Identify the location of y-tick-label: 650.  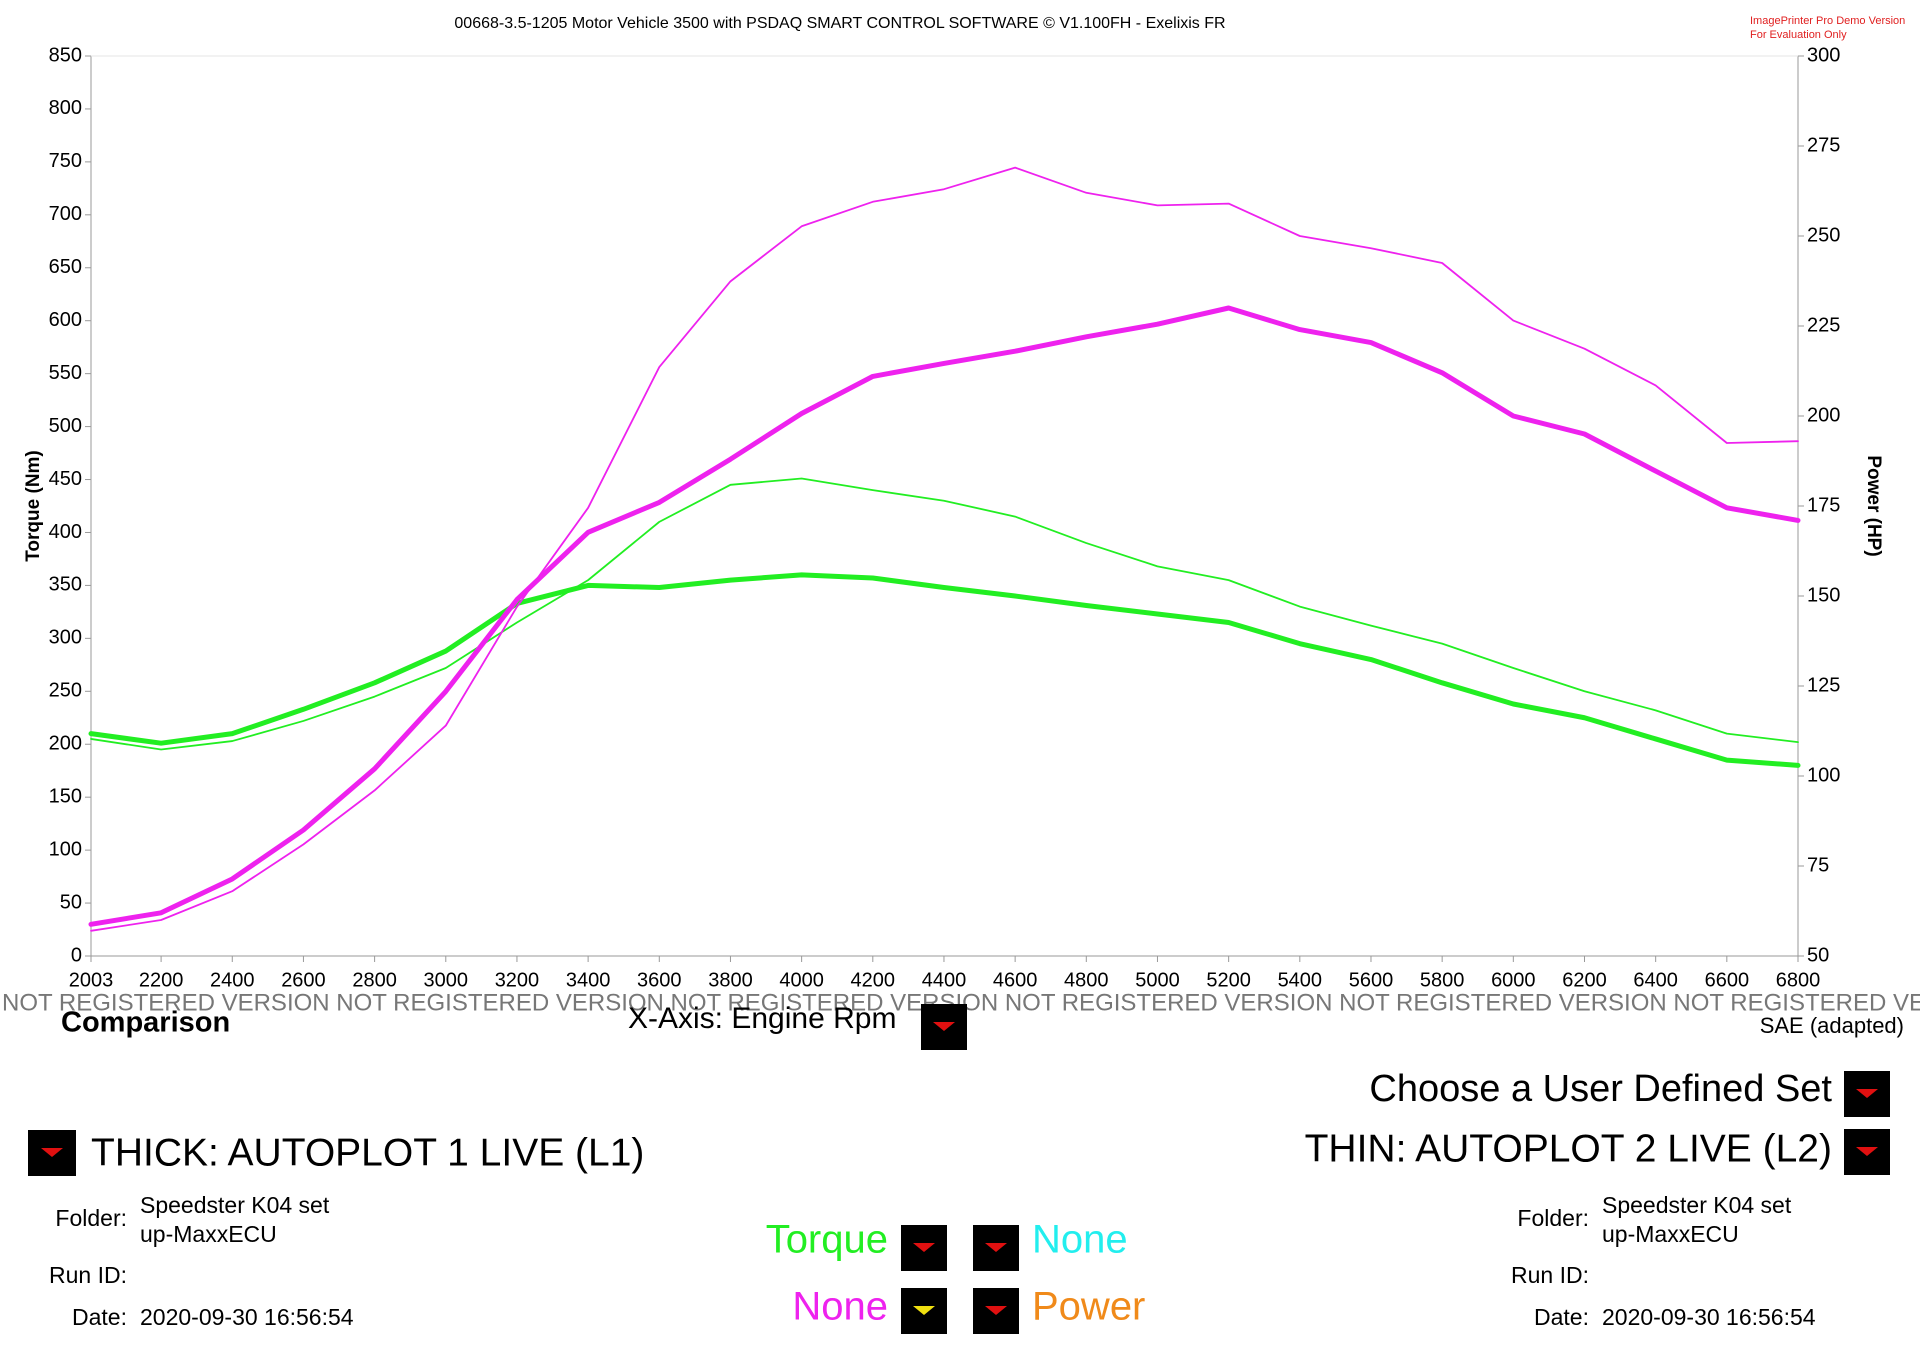
(65, 267).